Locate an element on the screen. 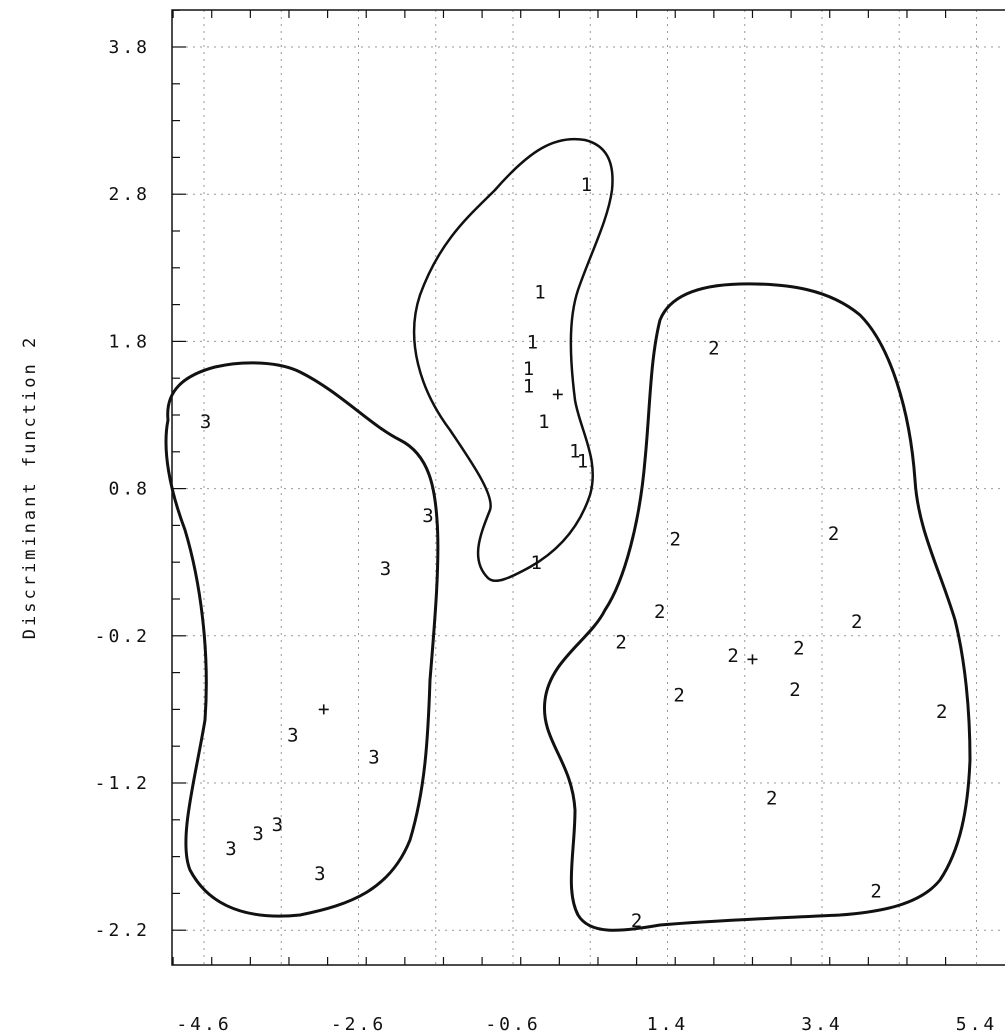 The width and height of the screenshot is (1005, 1036). y-tick-label: 1.8 is located at coordinates (129, 341).